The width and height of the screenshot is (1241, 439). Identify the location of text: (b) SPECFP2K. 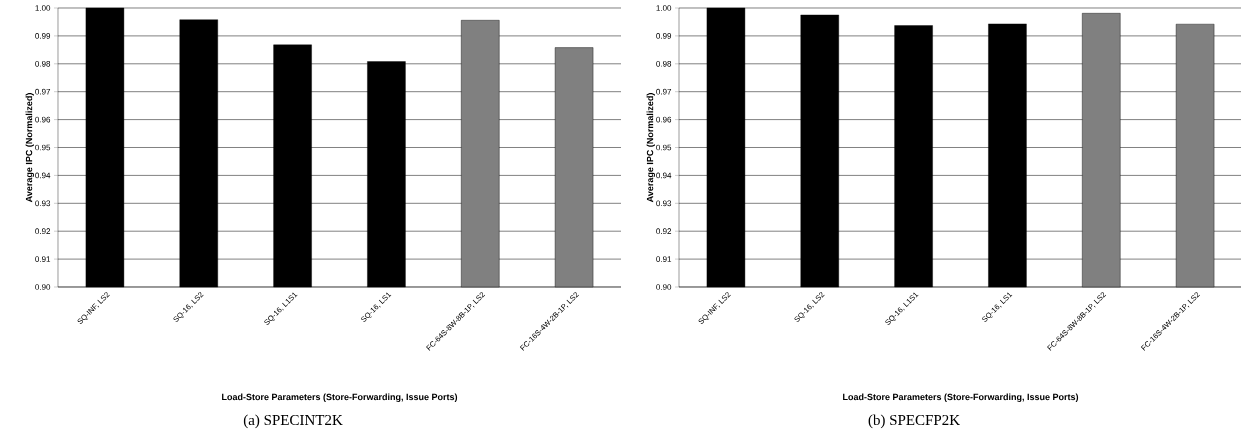
(914, 421).